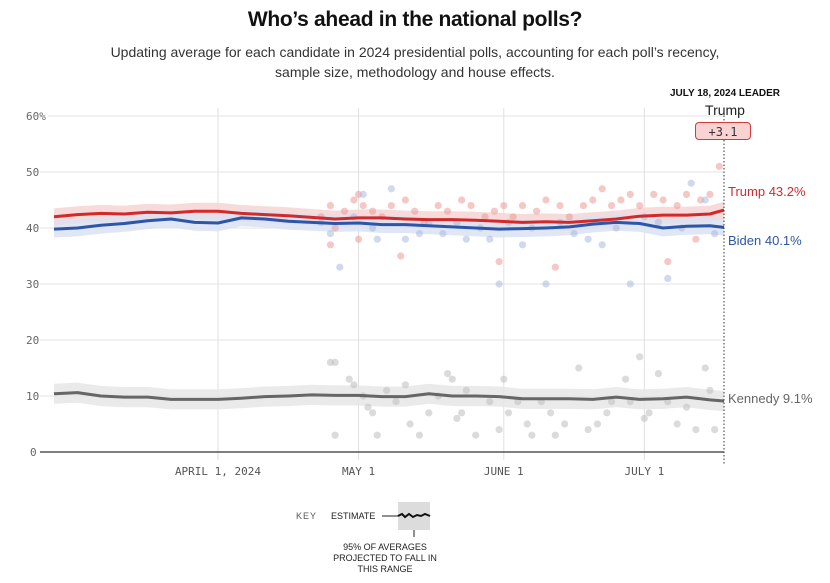 The height and width of the screenshot is (583, 830). What do you see at coordinates (385, 569) in the screenshot?
I see `key-range-note-3: THIS RANGE` at bounding box center [385, 569].